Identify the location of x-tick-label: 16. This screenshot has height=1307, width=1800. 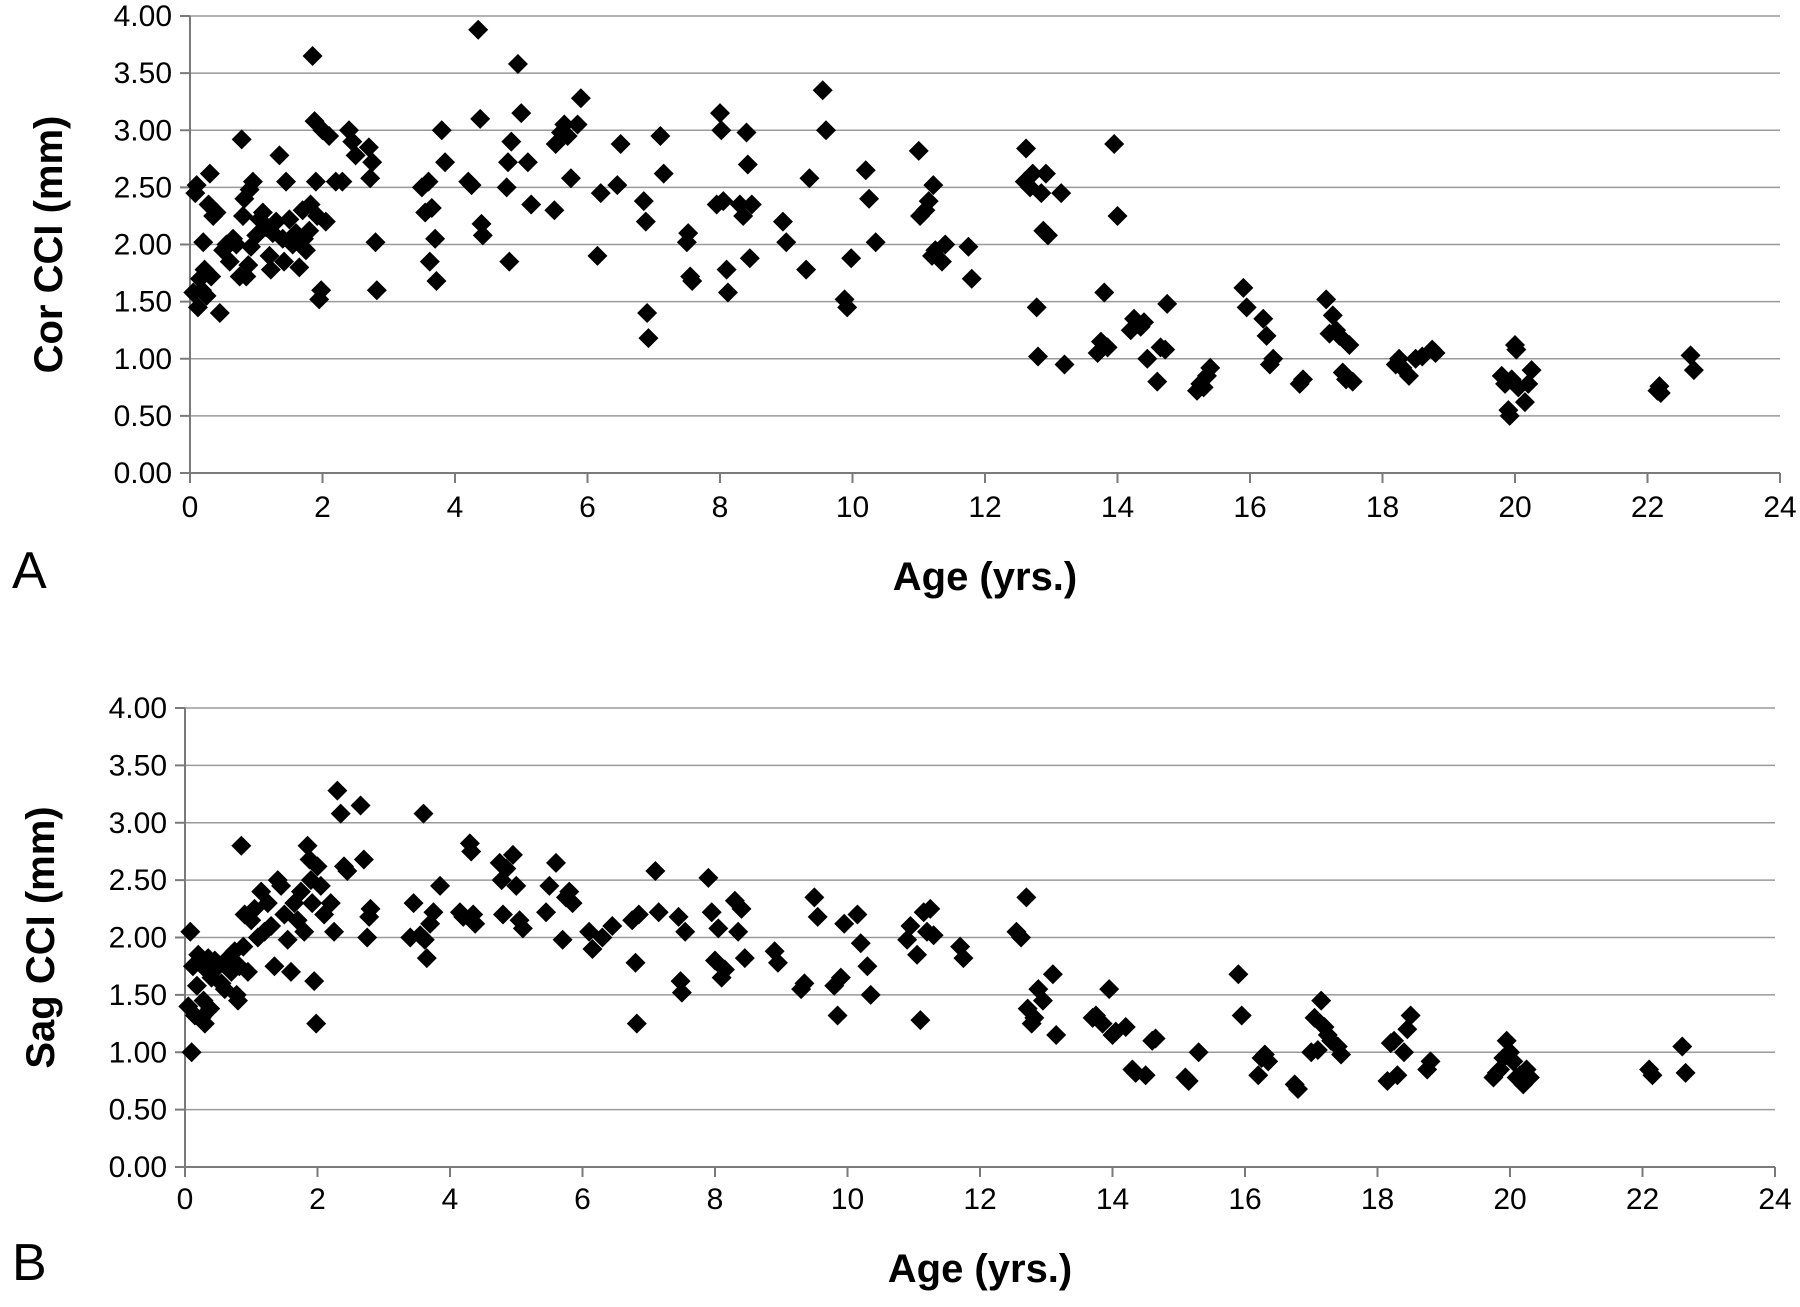
(1249, 507).